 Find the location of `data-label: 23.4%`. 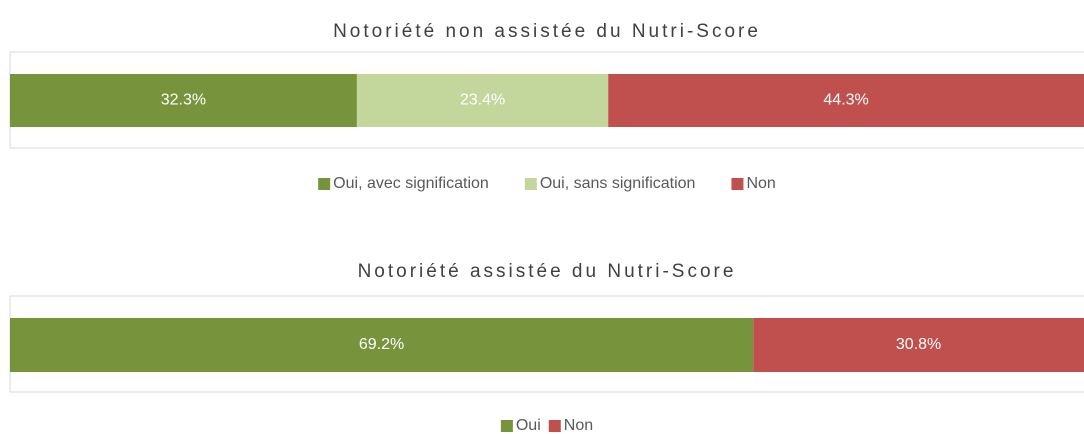

data-label: 23.4% is located at coordinates (482, 100).